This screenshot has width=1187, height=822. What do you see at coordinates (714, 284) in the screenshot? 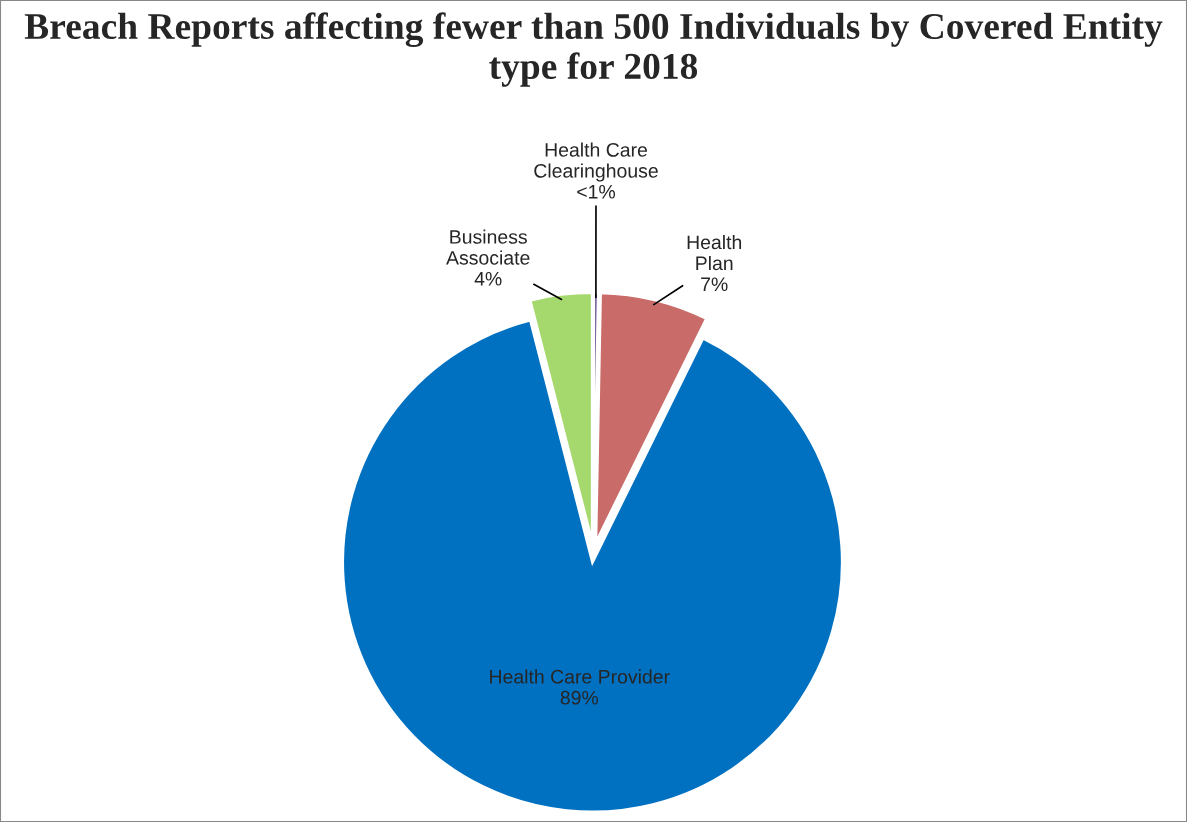
I see `data-label: 7%` at bounding box center [714, 284].